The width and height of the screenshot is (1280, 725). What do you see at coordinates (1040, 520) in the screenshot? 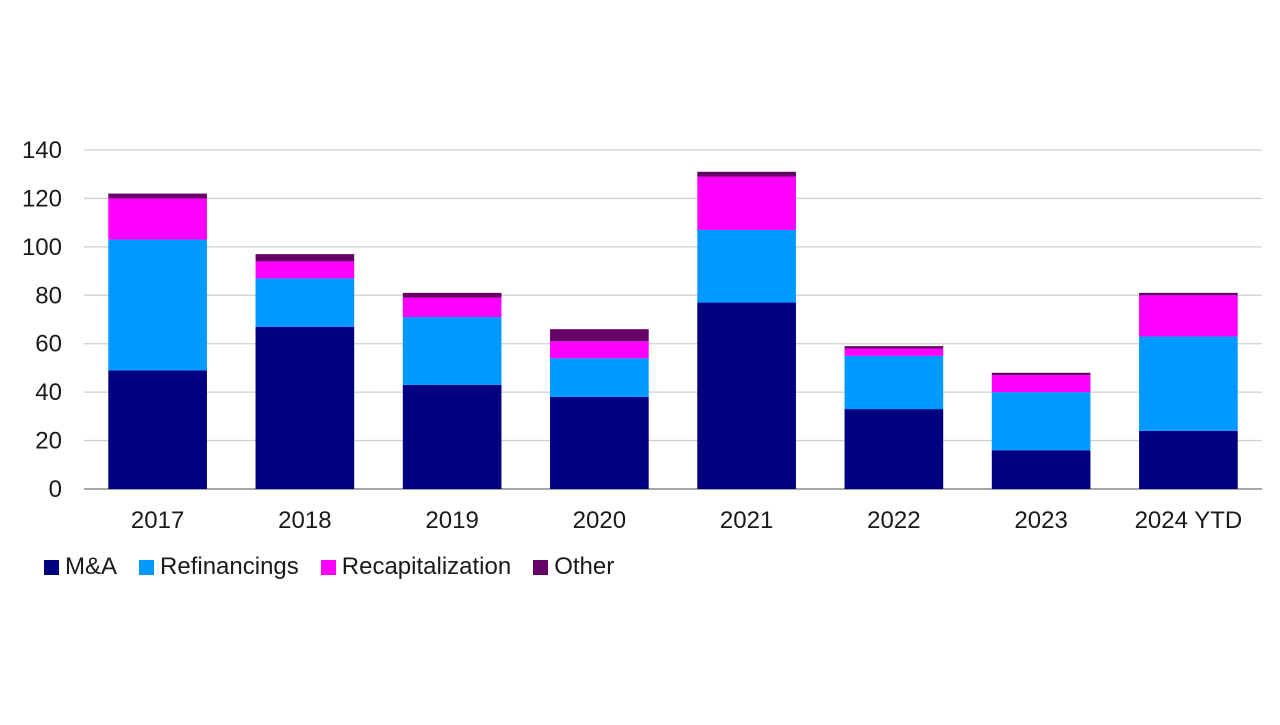
I see `x-tick-label-2023: 2023` at bounding box center [1040, 520].